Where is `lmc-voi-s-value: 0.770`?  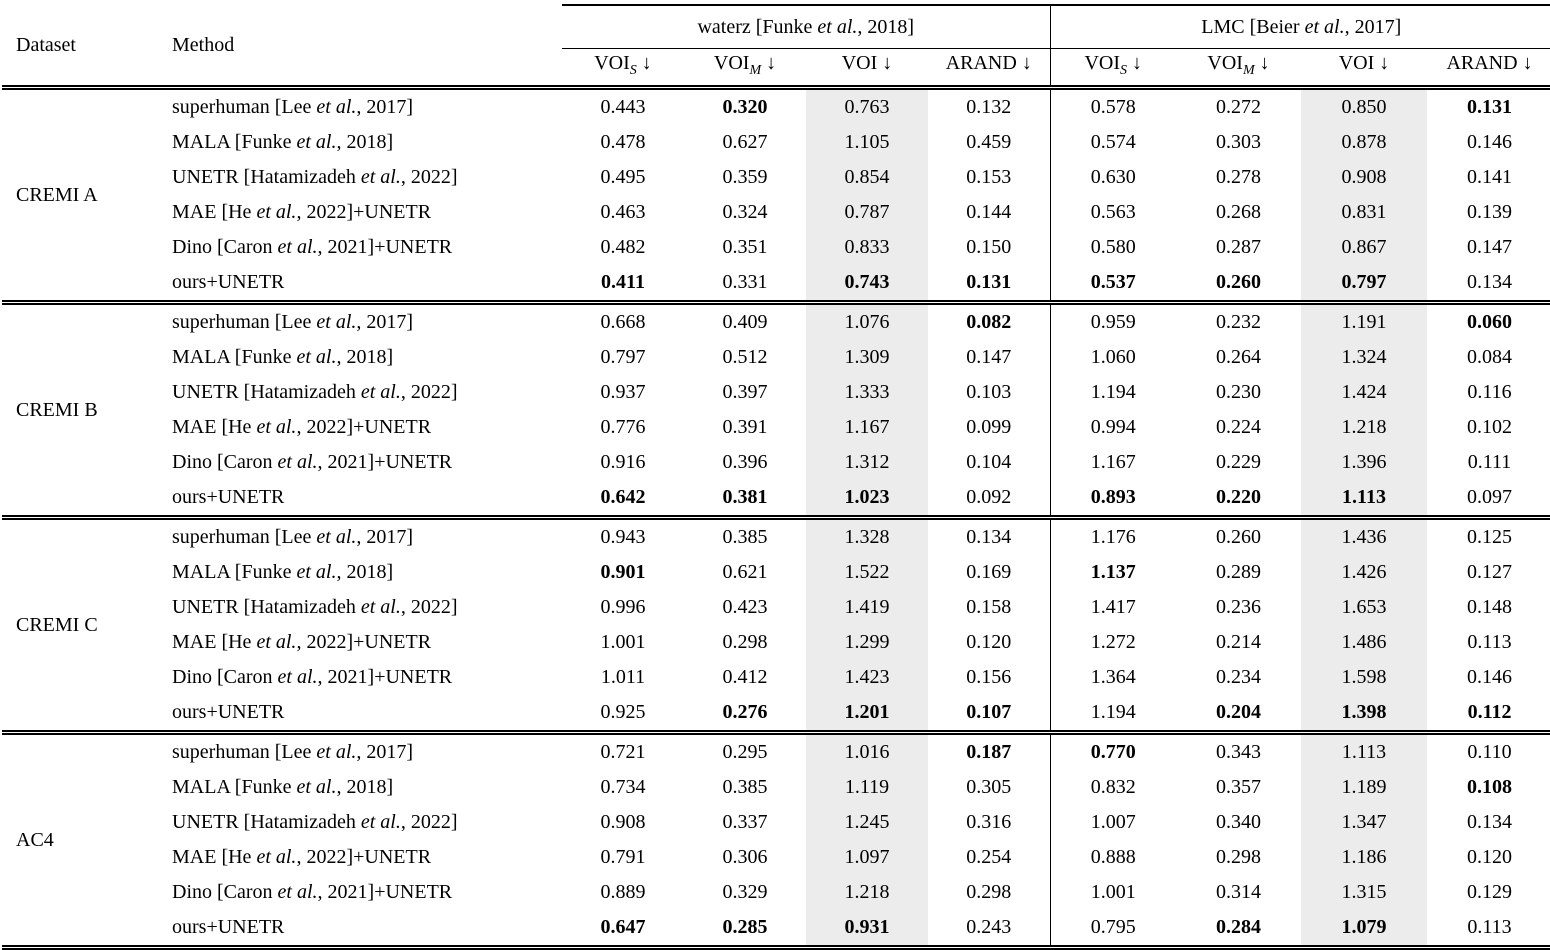
lmc-voi-s-value: 0.770 is located at coordinates (1112, 750).